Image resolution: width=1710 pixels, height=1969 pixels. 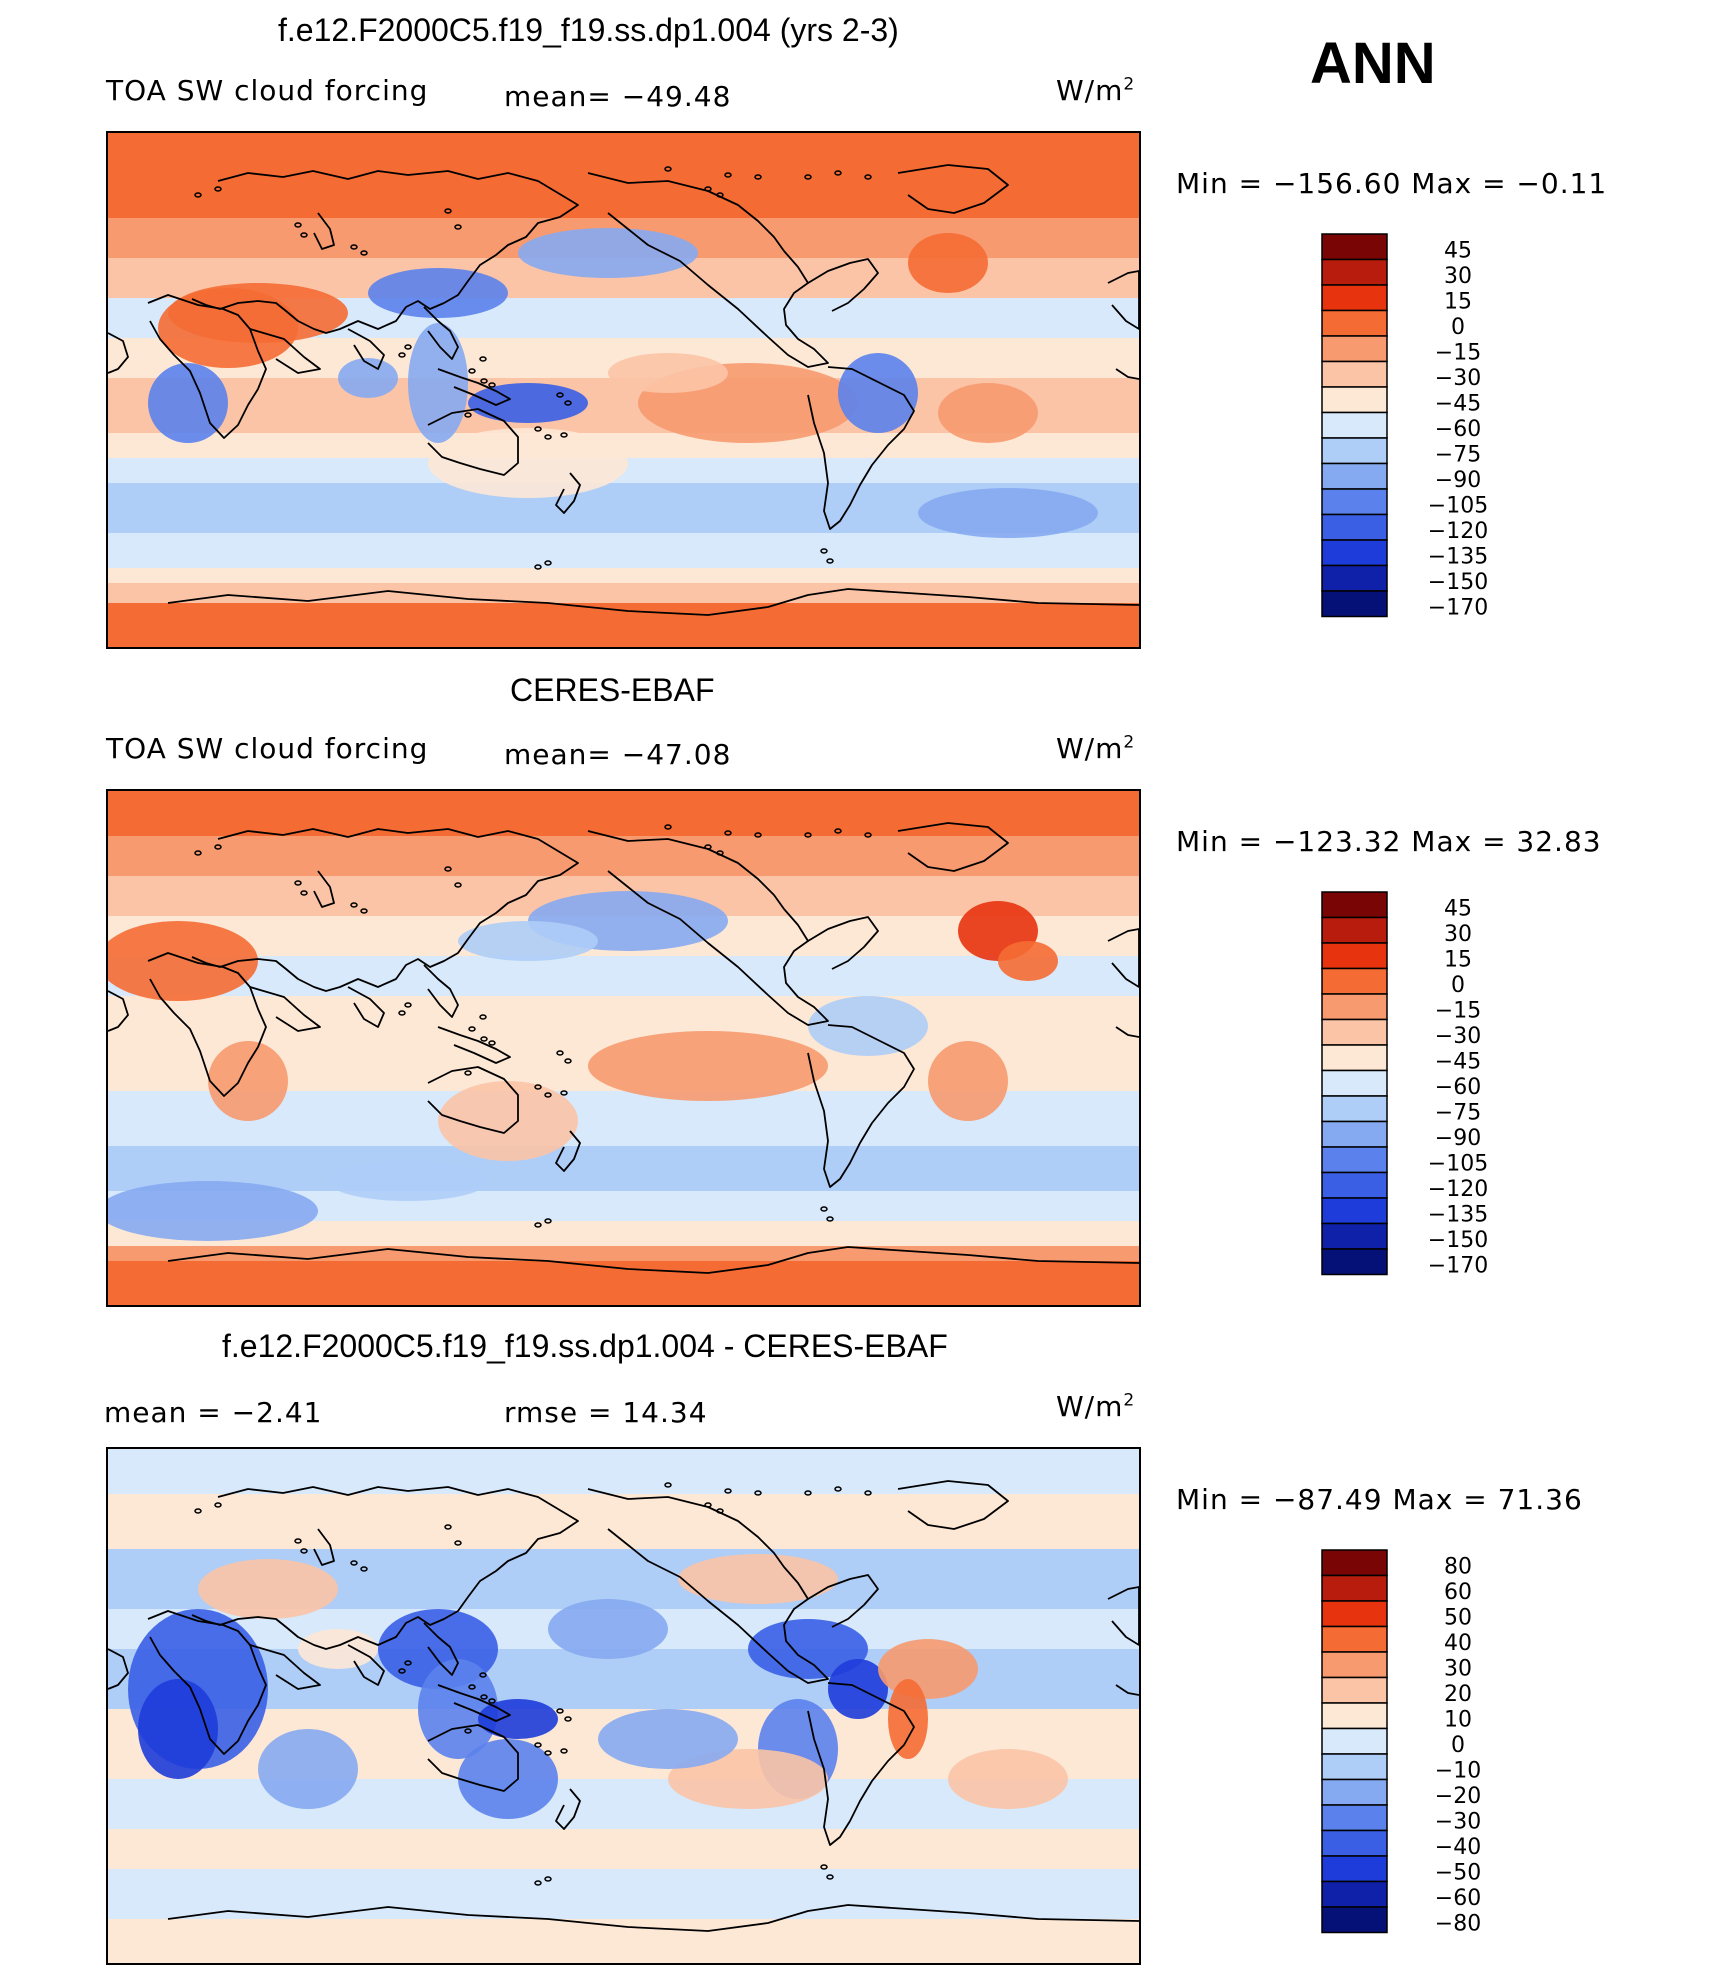 What do you see at coordinates (1458, 251) in the screenshot?
I see `colorbar-label: 45` at bounding box center [1458, 251].